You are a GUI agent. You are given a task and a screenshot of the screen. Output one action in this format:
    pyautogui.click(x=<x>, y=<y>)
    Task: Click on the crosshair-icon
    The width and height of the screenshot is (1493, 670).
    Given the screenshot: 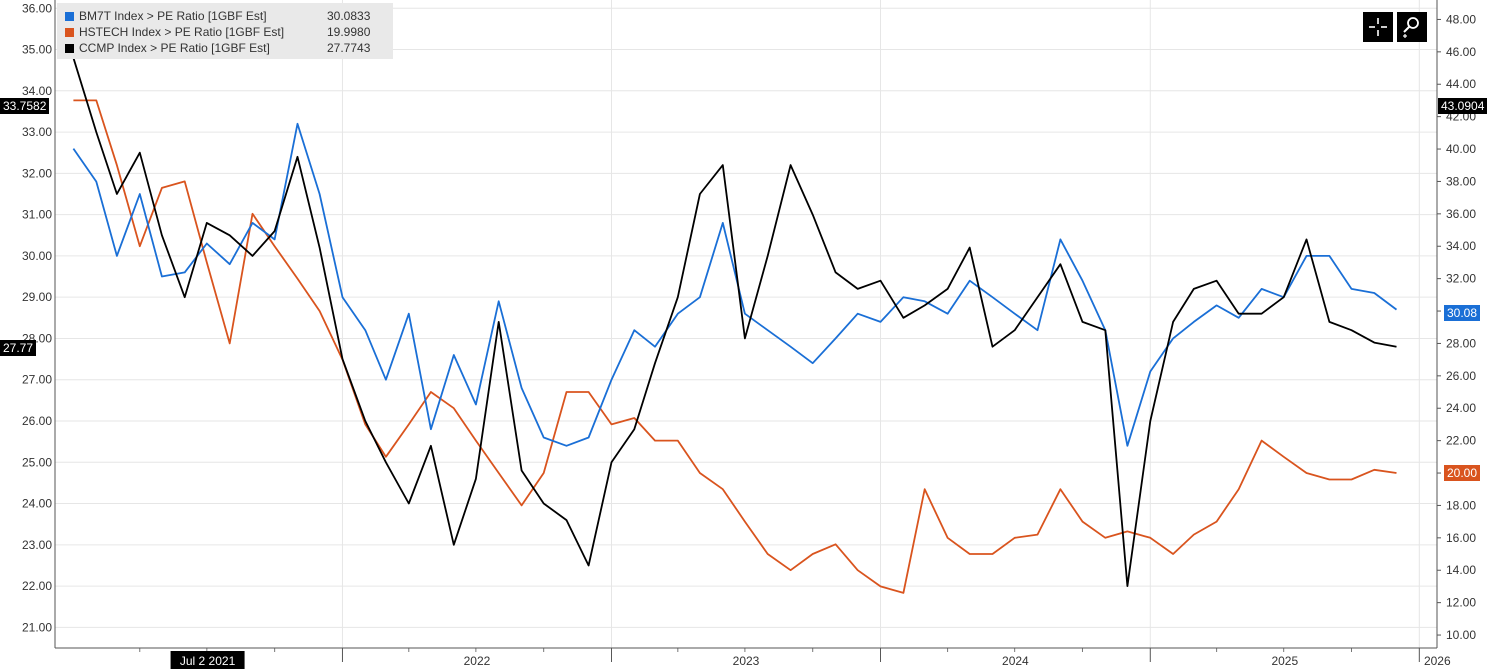 What is the action you would take?
    pyautogui.click(x=1378, y=27)
    